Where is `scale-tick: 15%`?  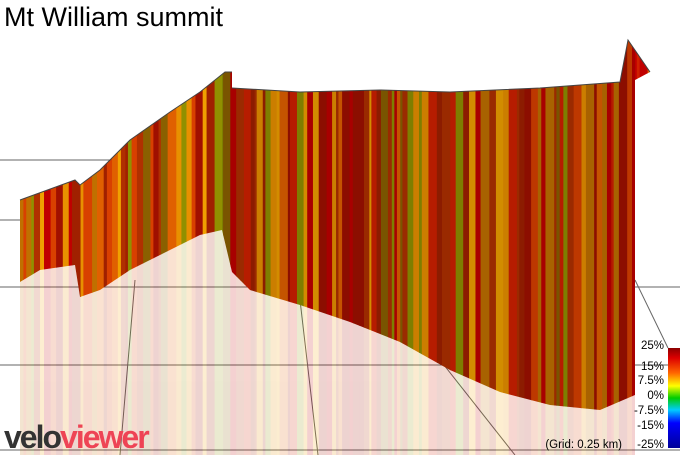 scale-tick: 15% is located at coordinates (652, 367).